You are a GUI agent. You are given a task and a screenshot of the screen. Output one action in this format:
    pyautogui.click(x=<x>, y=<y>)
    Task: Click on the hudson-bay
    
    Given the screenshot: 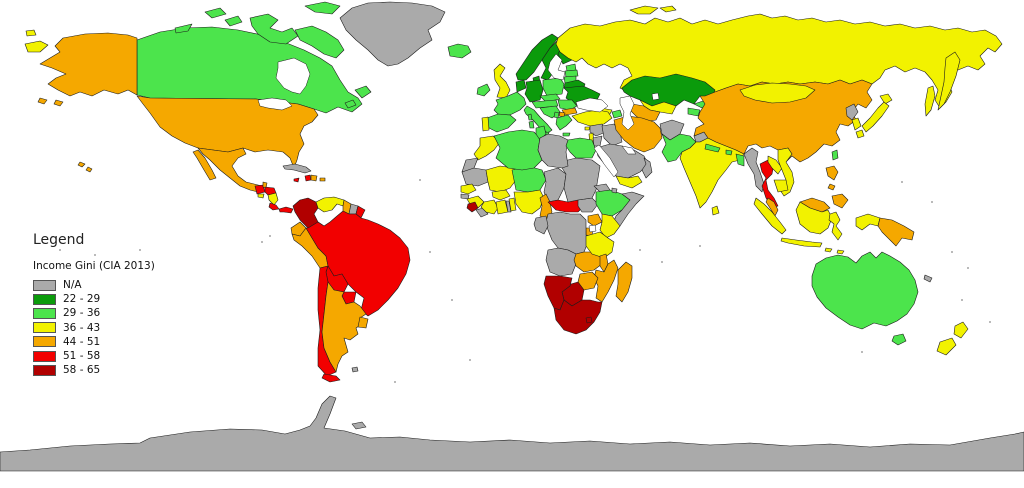 What is the action you would take?
    pyautogui.click(x=293, y=76)
    